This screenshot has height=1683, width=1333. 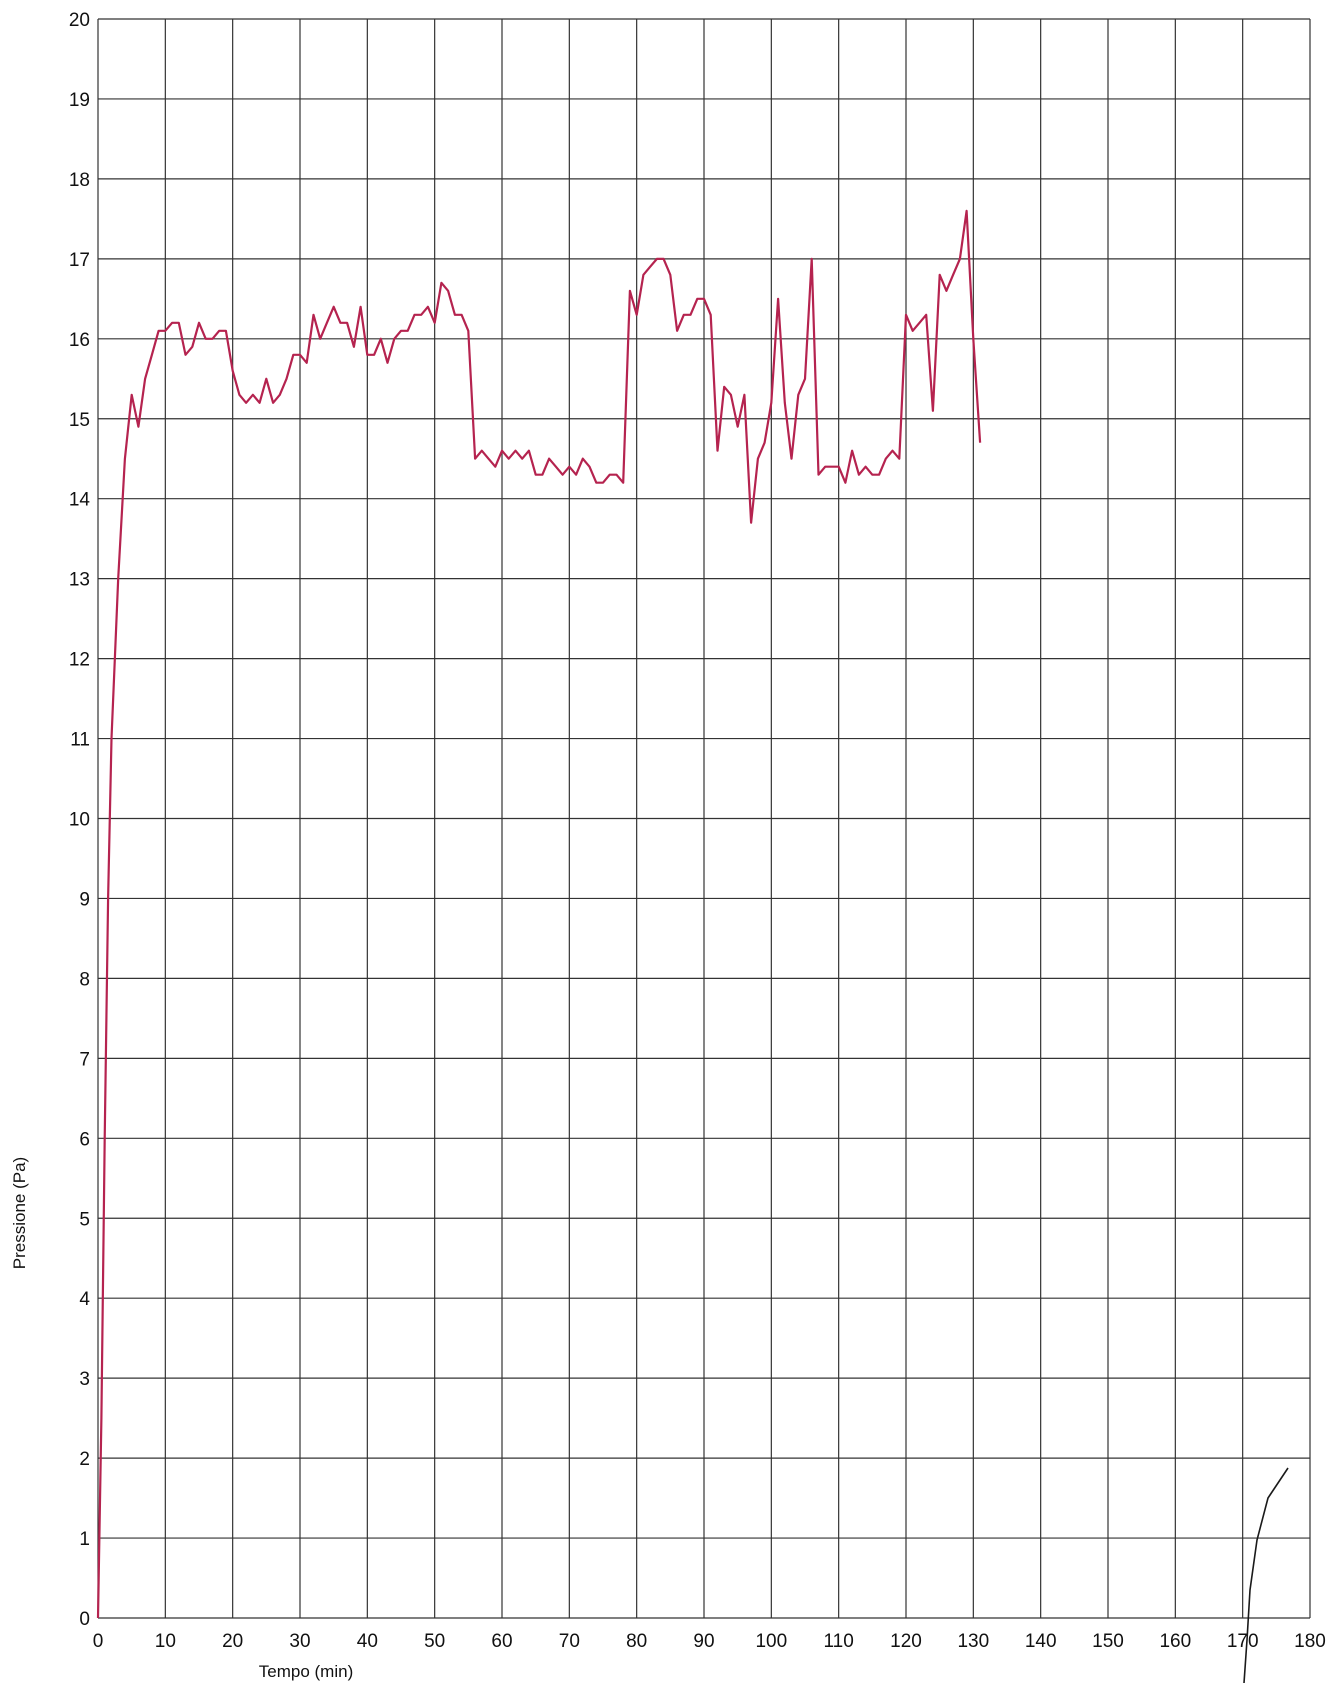 What do you see at coordinates (1108, 1641) in the screenshot?
I see `x-tick-label: 150` at bounding box center [1108, 1641].